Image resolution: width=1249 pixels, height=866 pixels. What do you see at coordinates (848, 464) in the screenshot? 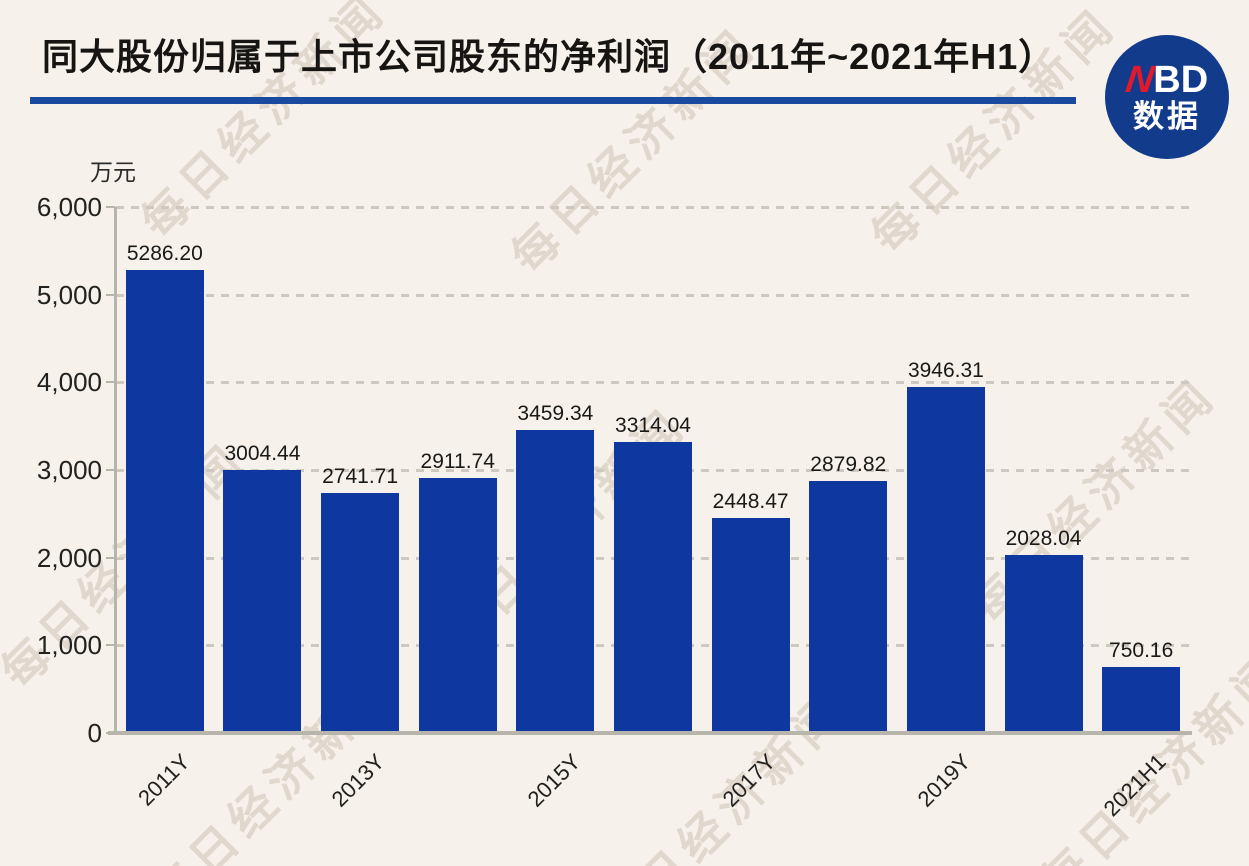
I see `bar-value-label: 2879.82` at bounding box center [848, 464].